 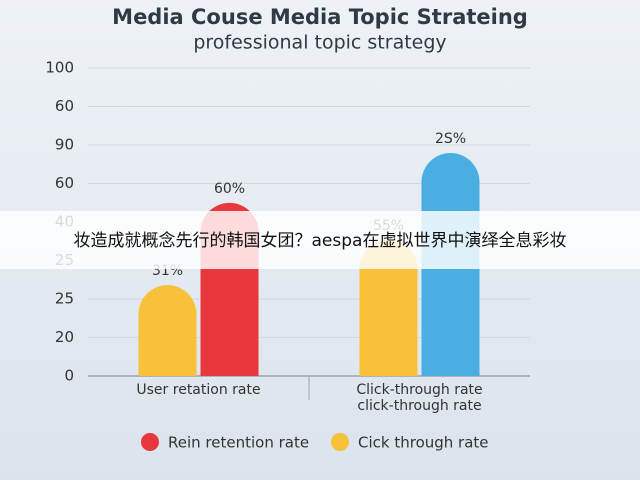 What do you see at coordinates (198, 390) in the screenshot?
I see `x-tick-label: User retation rate` at bounding box center [198, 390].